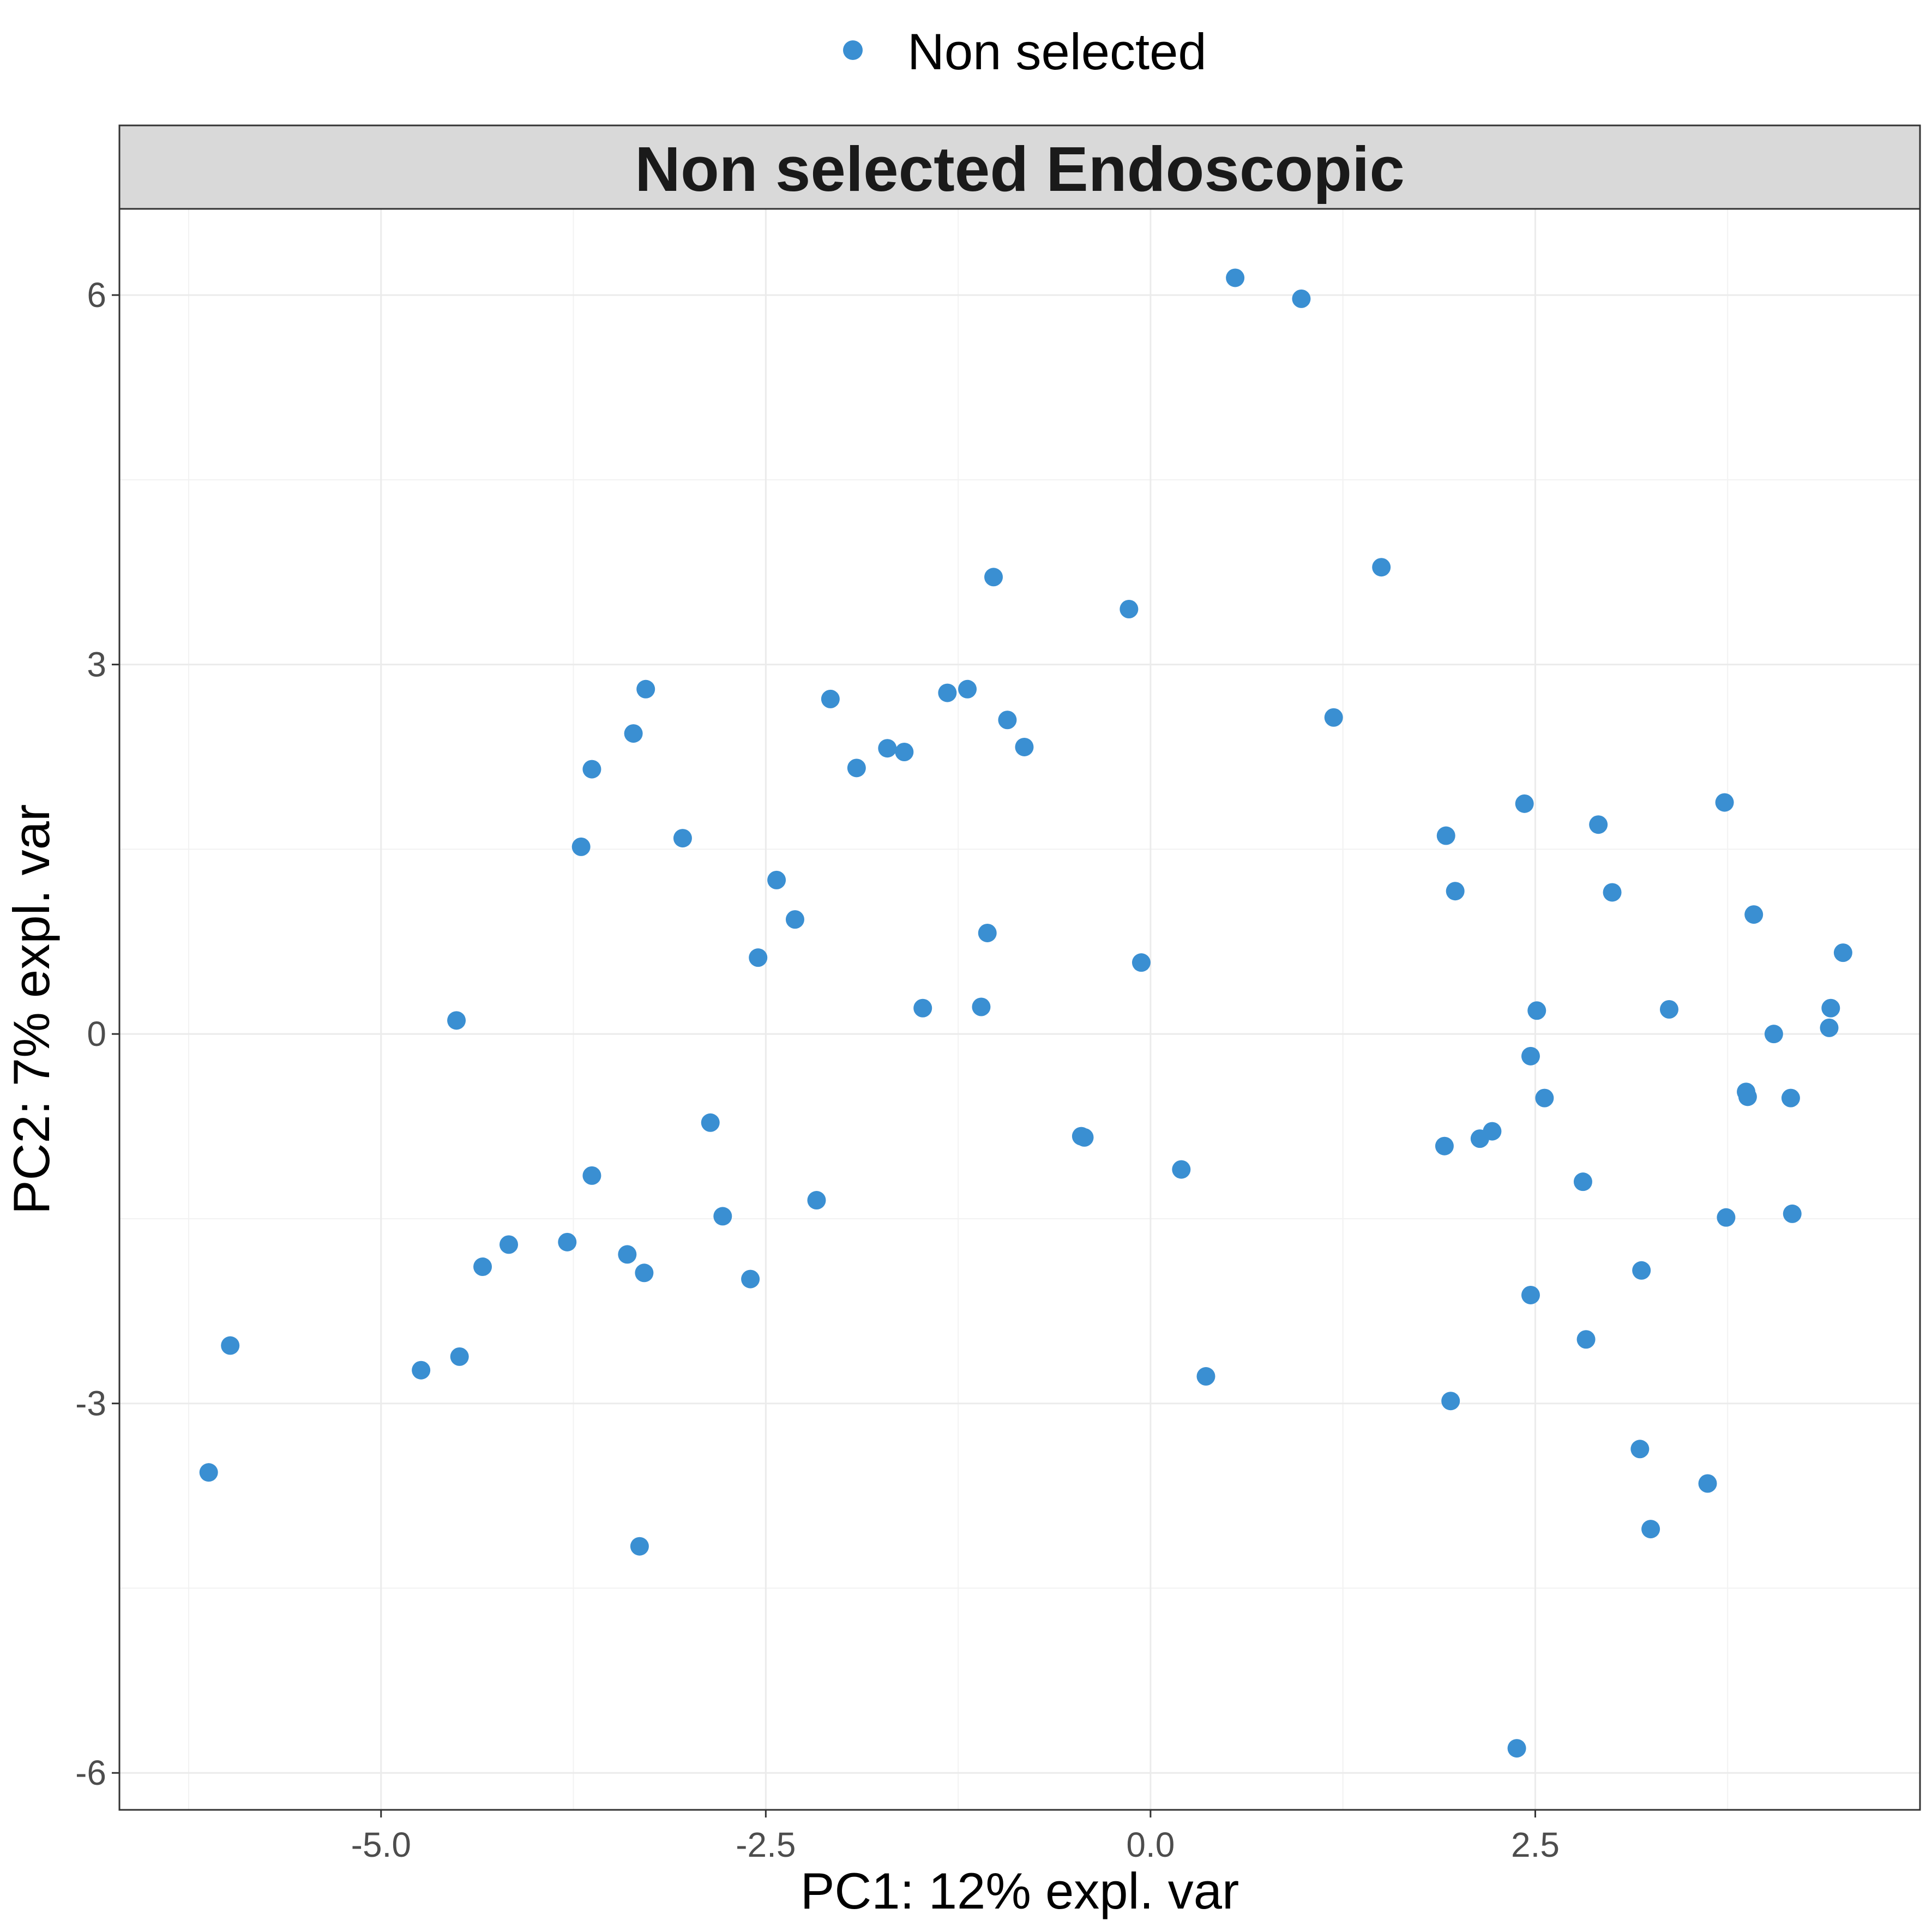 The image size is (1932, 1932). Describe the element at coordinates (90, 1772) in the screenshot. I see `y-tick-label: -6` at that location.